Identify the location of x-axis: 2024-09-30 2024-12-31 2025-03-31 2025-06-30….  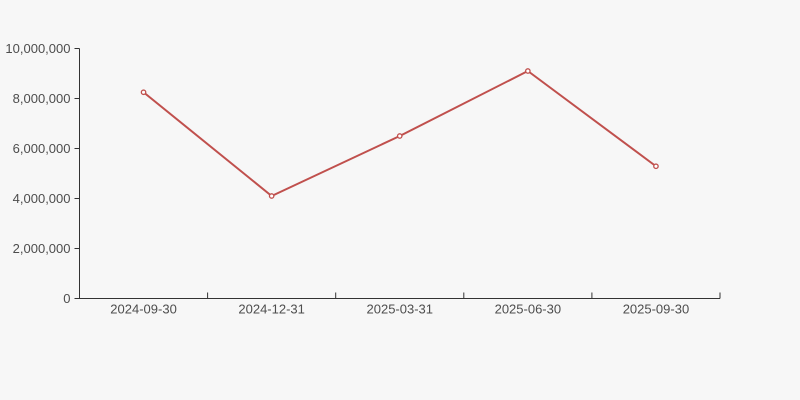
(400, 304).